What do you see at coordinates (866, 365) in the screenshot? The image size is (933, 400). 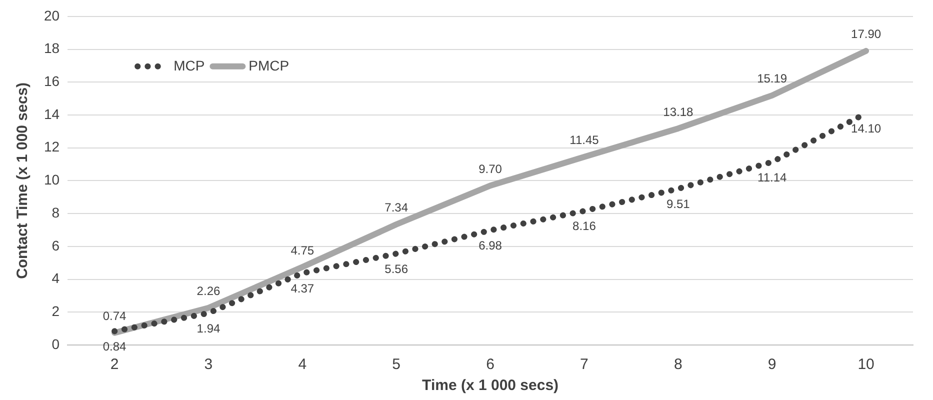 I see `x-tick-label: 10` at bounding box center [866, 365].